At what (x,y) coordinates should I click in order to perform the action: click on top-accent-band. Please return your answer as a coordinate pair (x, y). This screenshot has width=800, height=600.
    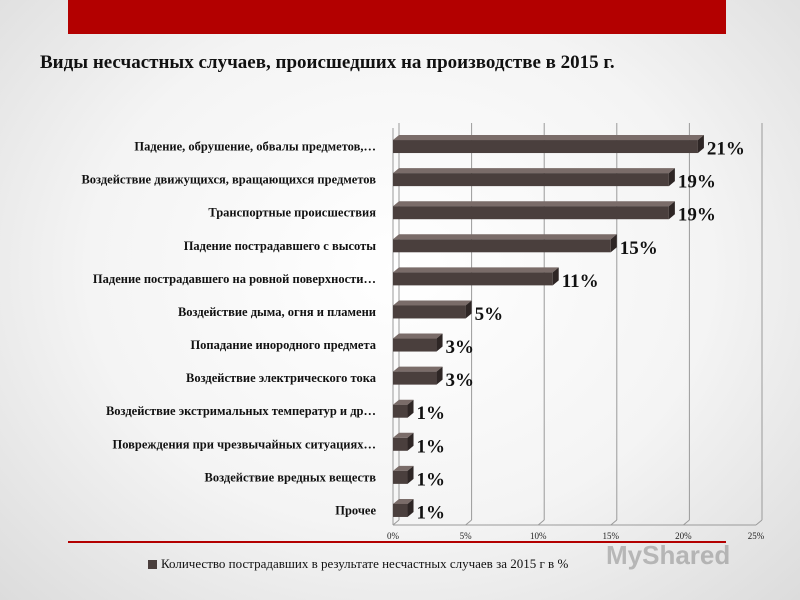
    Looking at the image, I should click on (397, 17).